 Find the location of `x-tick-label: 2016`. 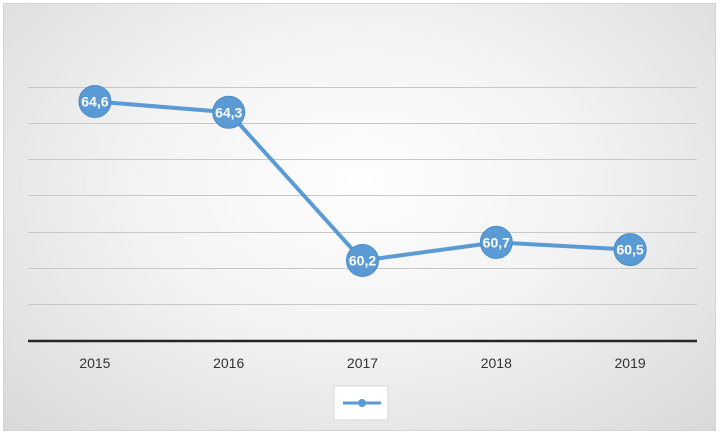

x-tick-label: 2016 is located at coordinates (228, 363).